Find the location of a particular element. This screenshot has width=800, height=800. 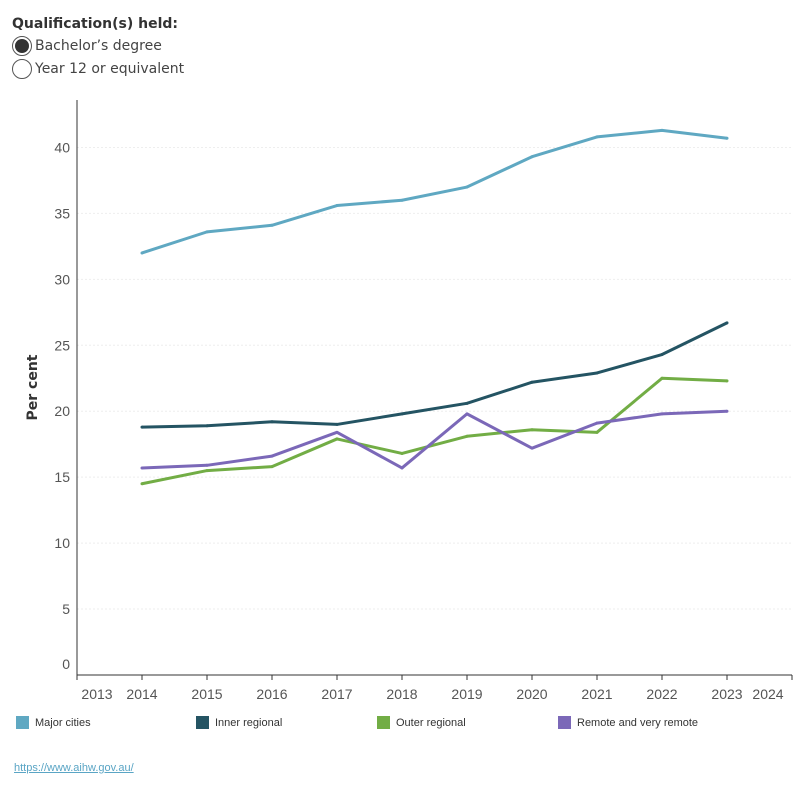

y-tick-label: 10 is located at coordinates (62, 543).